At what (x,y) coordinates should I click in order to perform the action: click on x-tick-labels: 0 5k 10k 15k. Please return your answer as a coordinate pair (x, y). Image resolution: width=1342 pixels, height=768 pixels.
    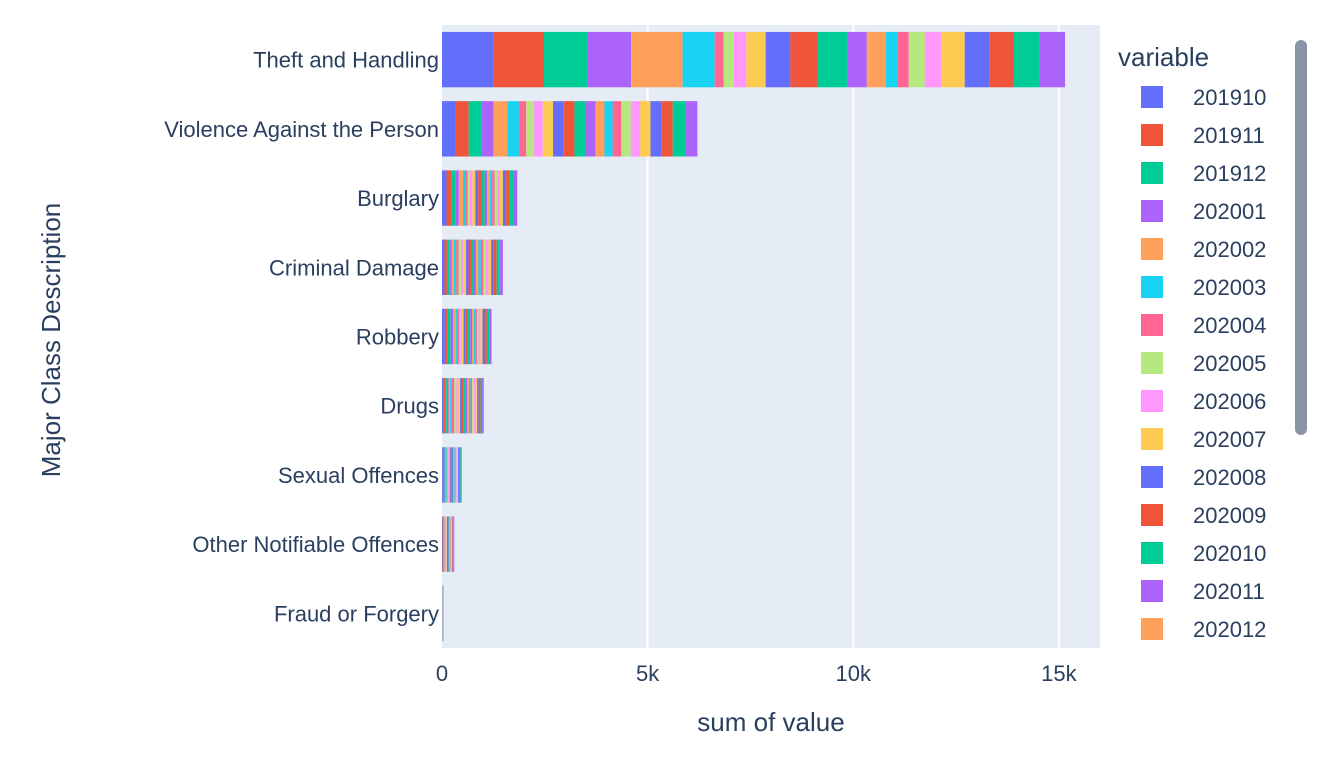
    Looking at the image, I should click on (757, 673).